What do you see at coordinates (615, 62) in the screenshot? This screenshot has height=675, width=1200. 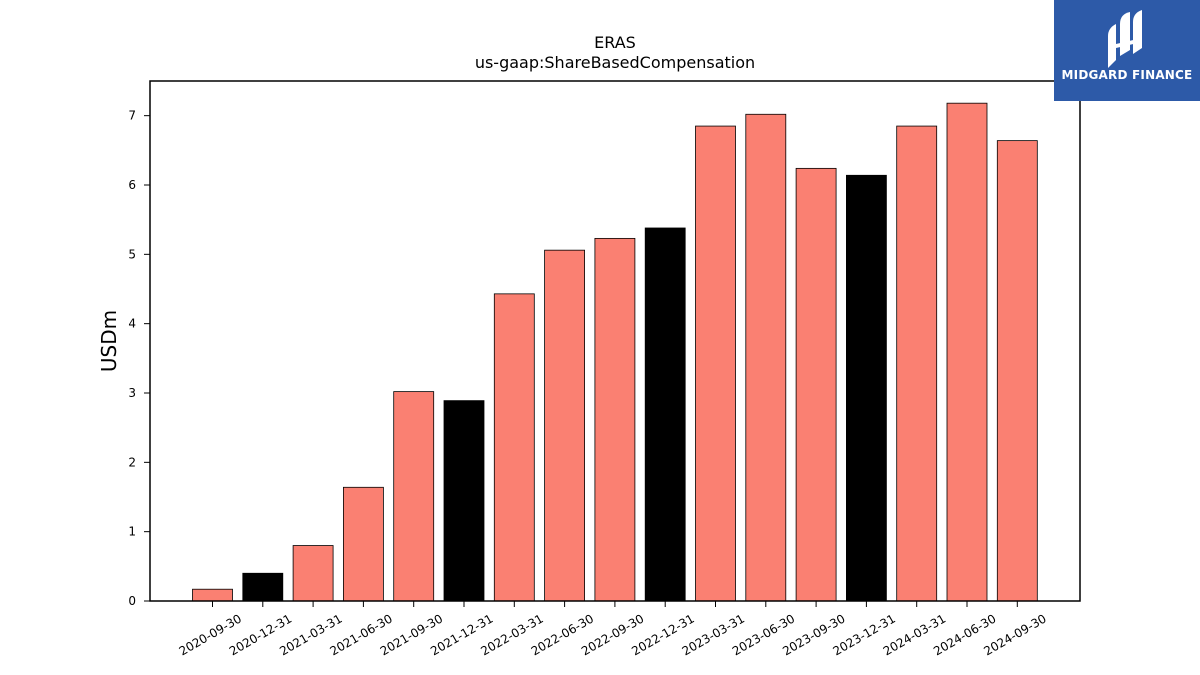 I see `chart-subtitle: us-gaap:ShareBasedCompensation` at bounding box center [615, 62].